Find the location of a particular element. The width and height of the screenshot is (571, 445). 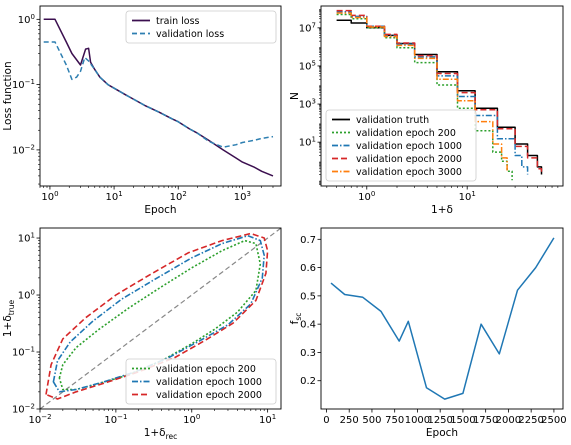

y-tick-label: 0.4 is located at coordinates (308, 325).